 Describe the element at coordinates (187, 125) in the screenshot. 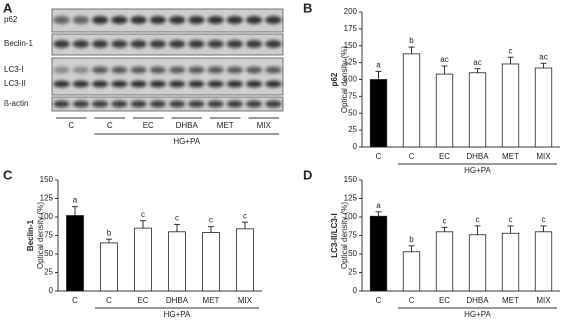

I see `lane-label: DHBA` at that location.